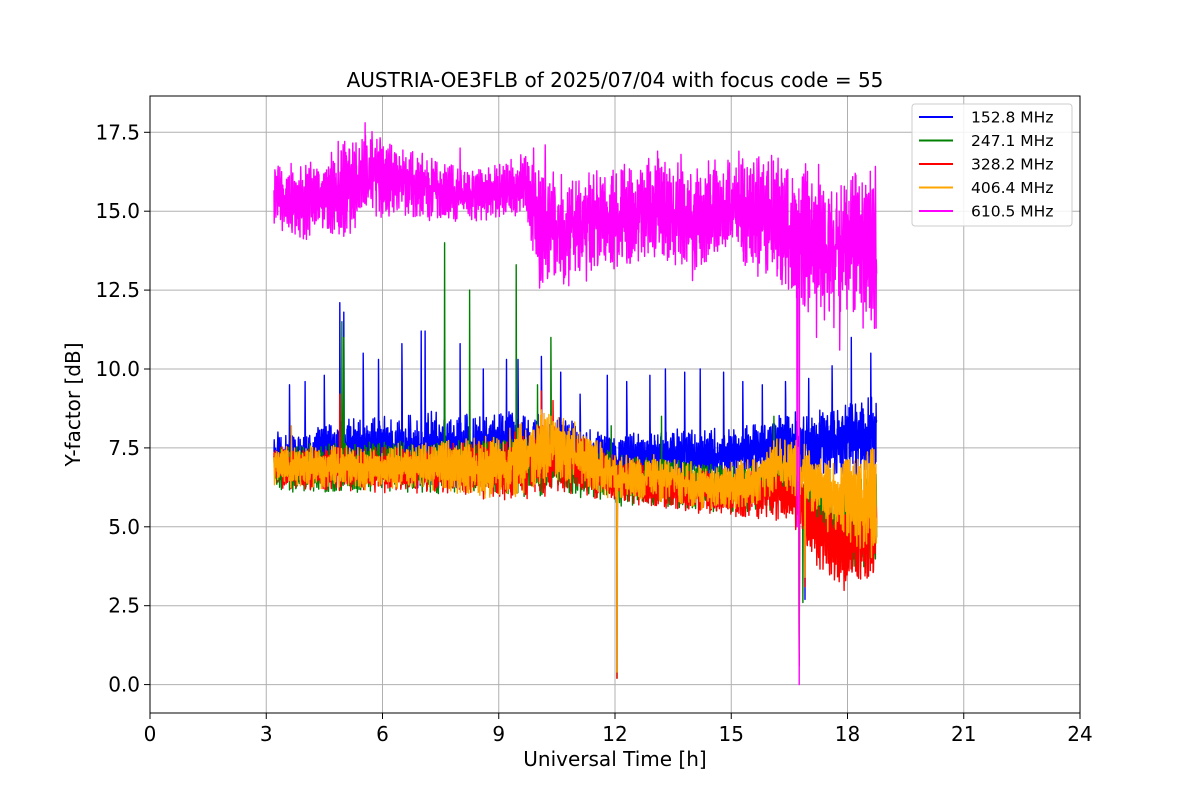 The image size is (1200, 800). What do you see at coordinates (266, 734) in the screenshot?
I see `x-tick-label: 3` at bounding box center [266, 734].